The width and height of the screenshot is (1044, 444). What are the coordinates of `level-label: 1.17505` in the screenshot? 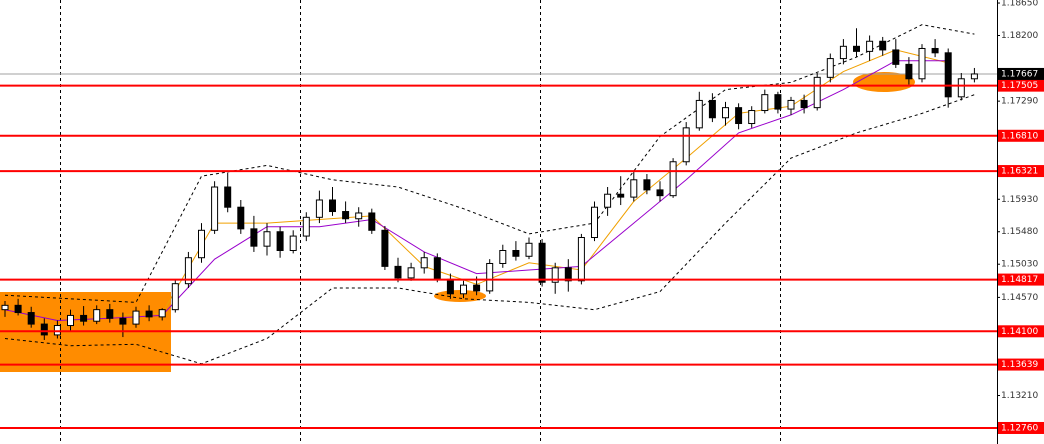 It's located at (1019, 86).